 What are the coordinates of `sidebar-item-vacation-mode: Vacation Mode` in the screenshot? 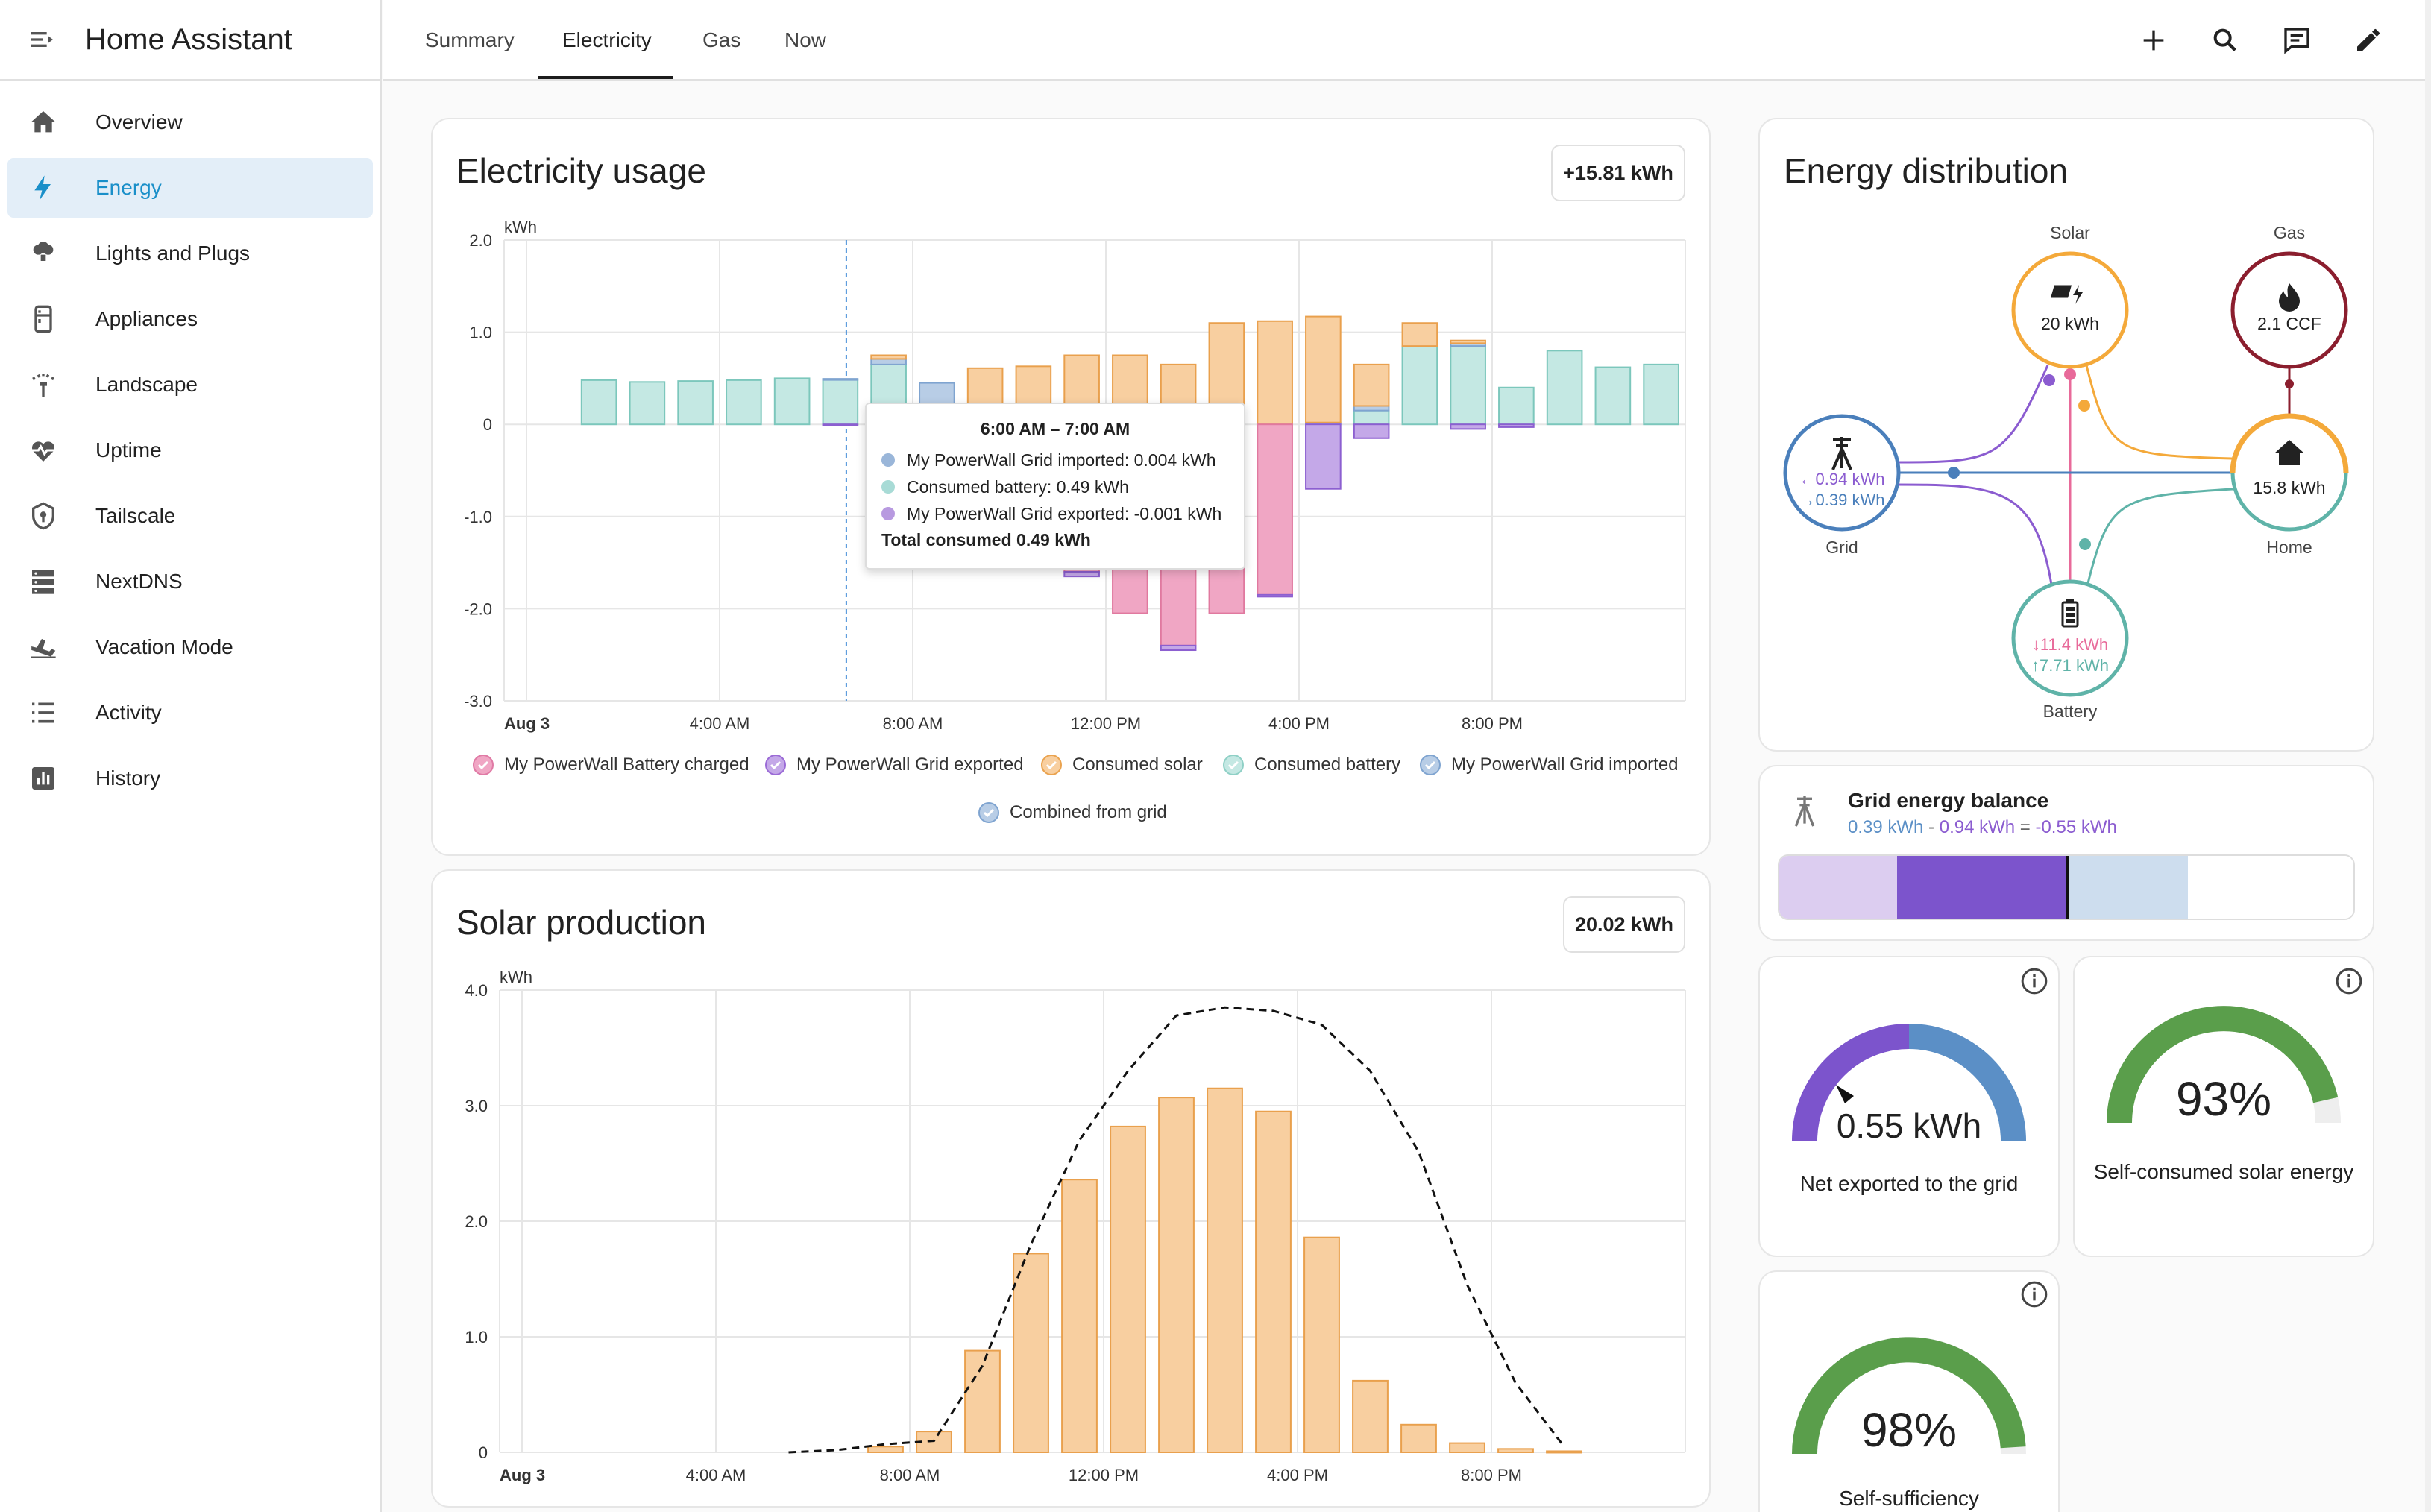 It's located at (190, 647).